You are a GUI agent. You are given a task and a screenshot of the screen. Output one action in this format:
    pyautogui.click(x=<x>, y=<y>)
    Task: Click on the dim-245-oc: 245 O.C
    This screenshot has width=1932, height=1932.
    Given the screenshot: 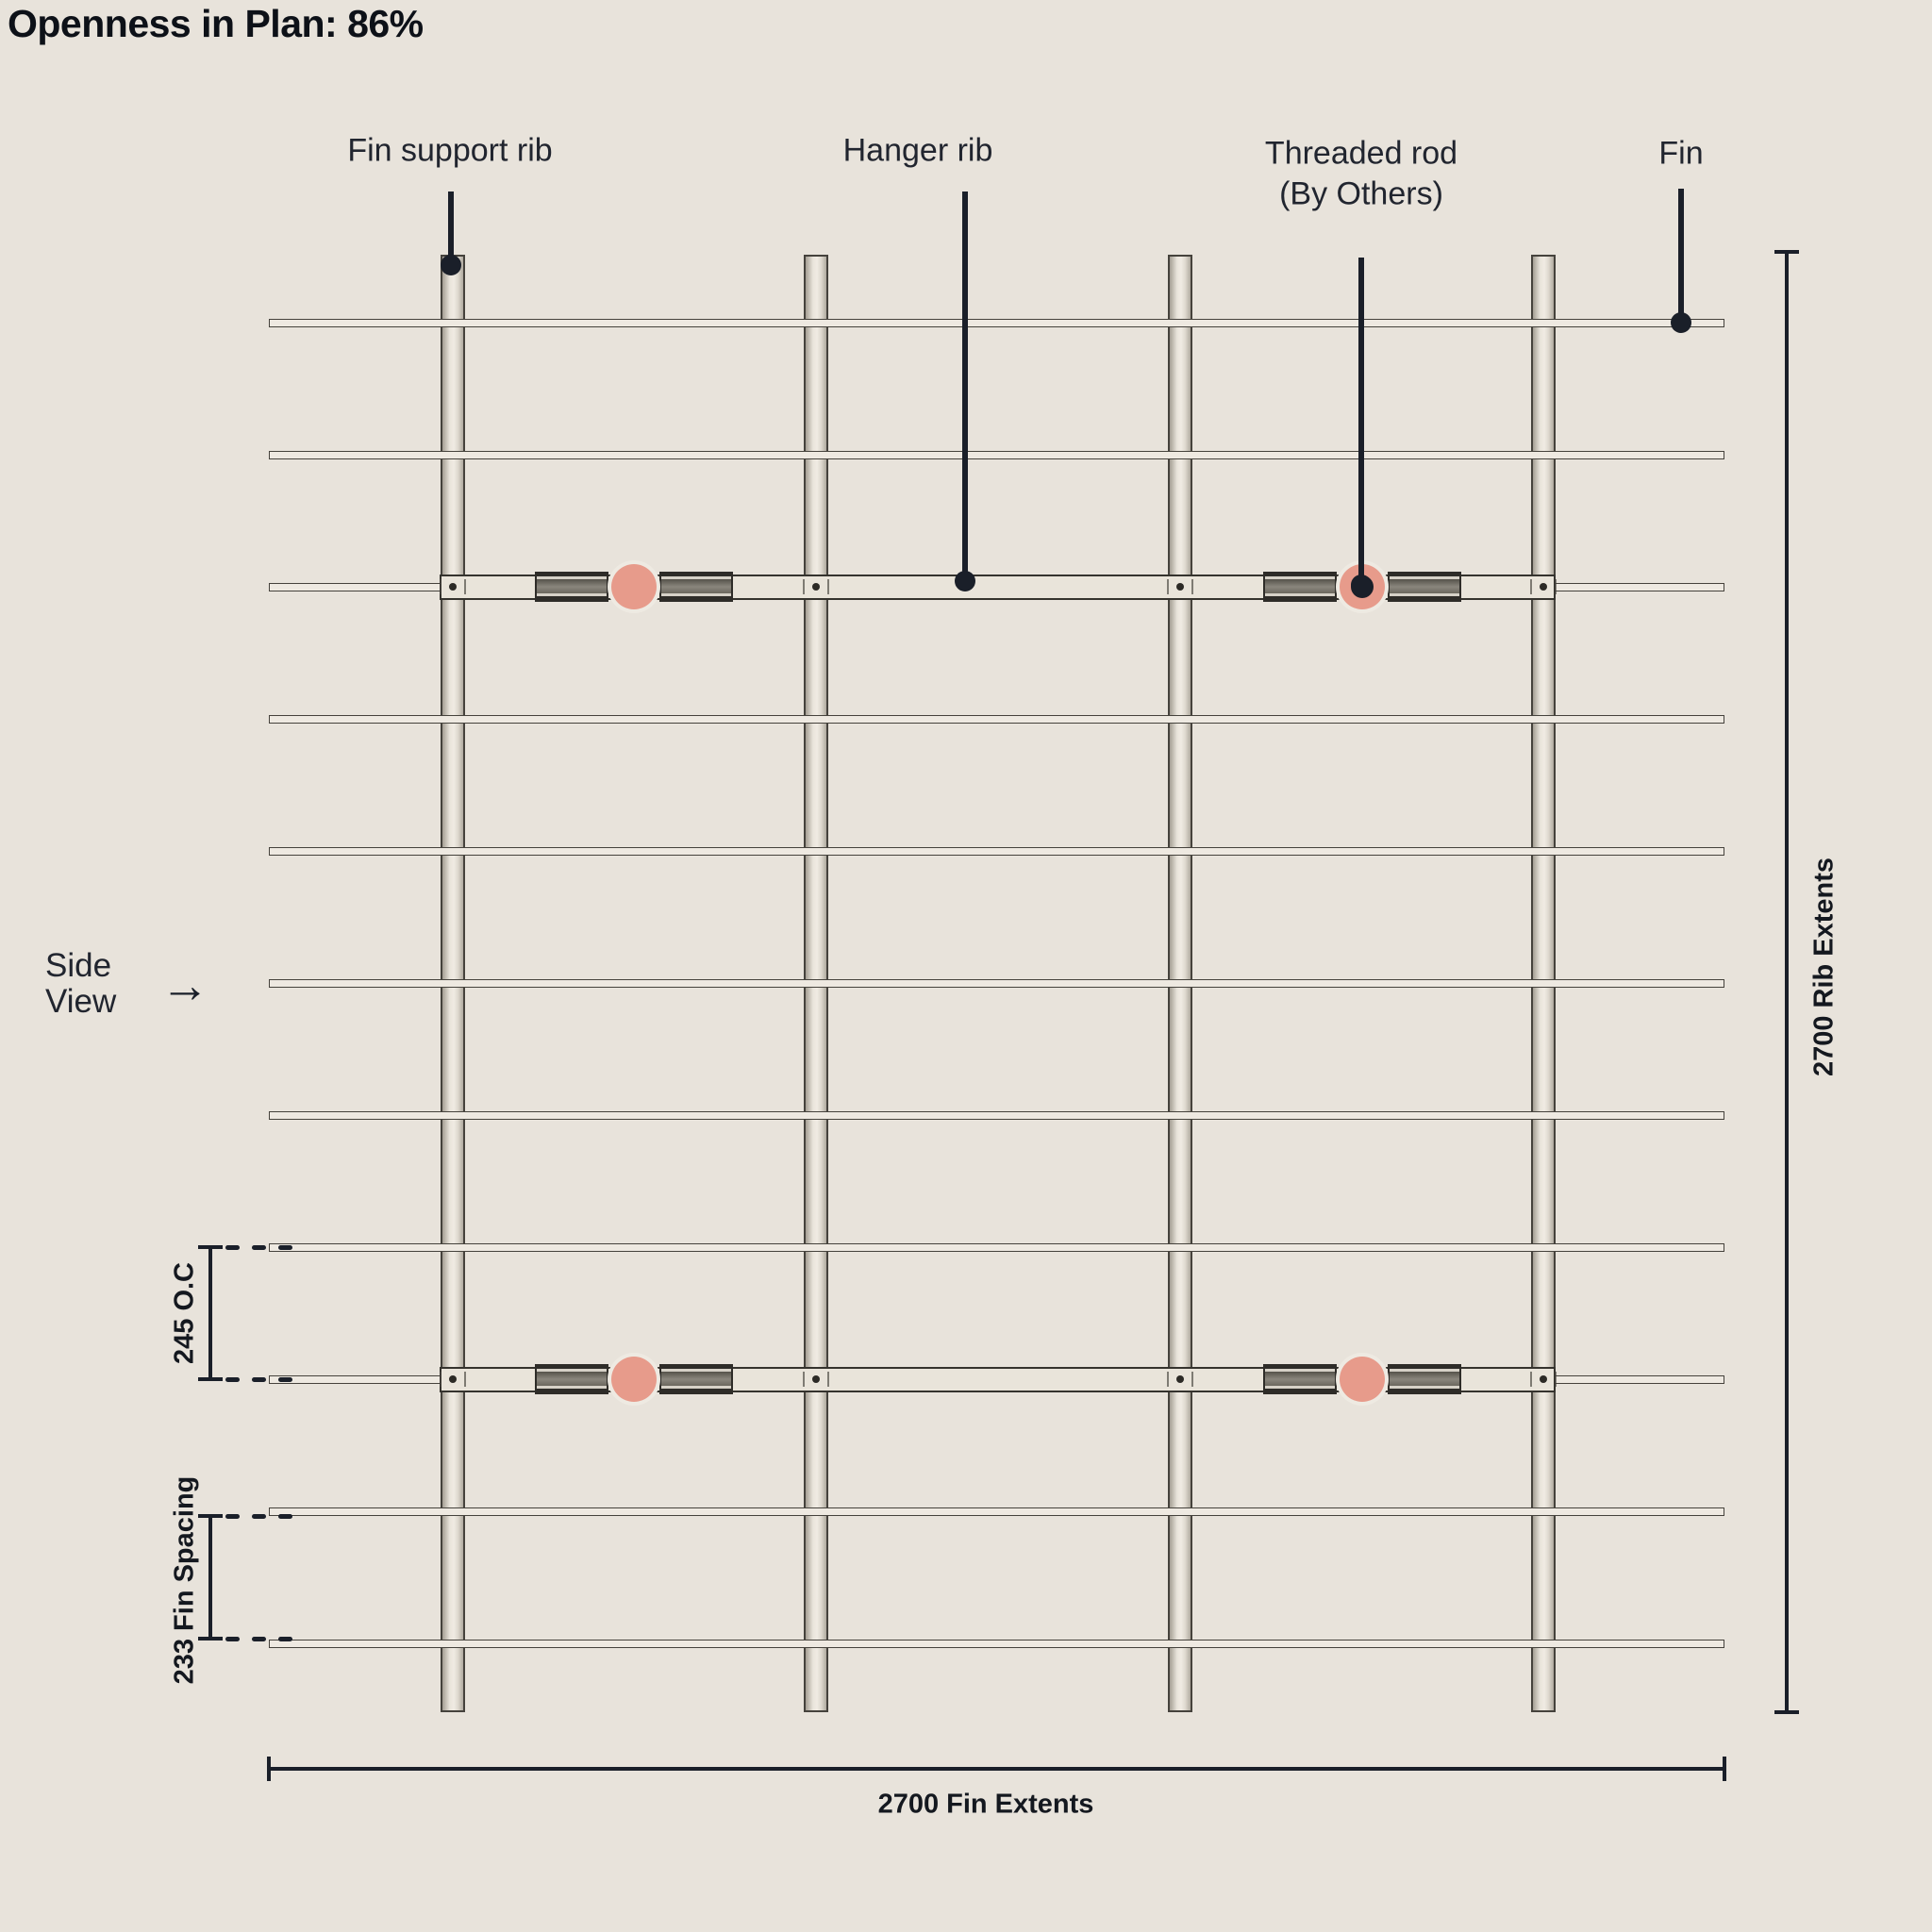 What is the action you would take?
    pyautogui.click(x=185, y=1313)
    